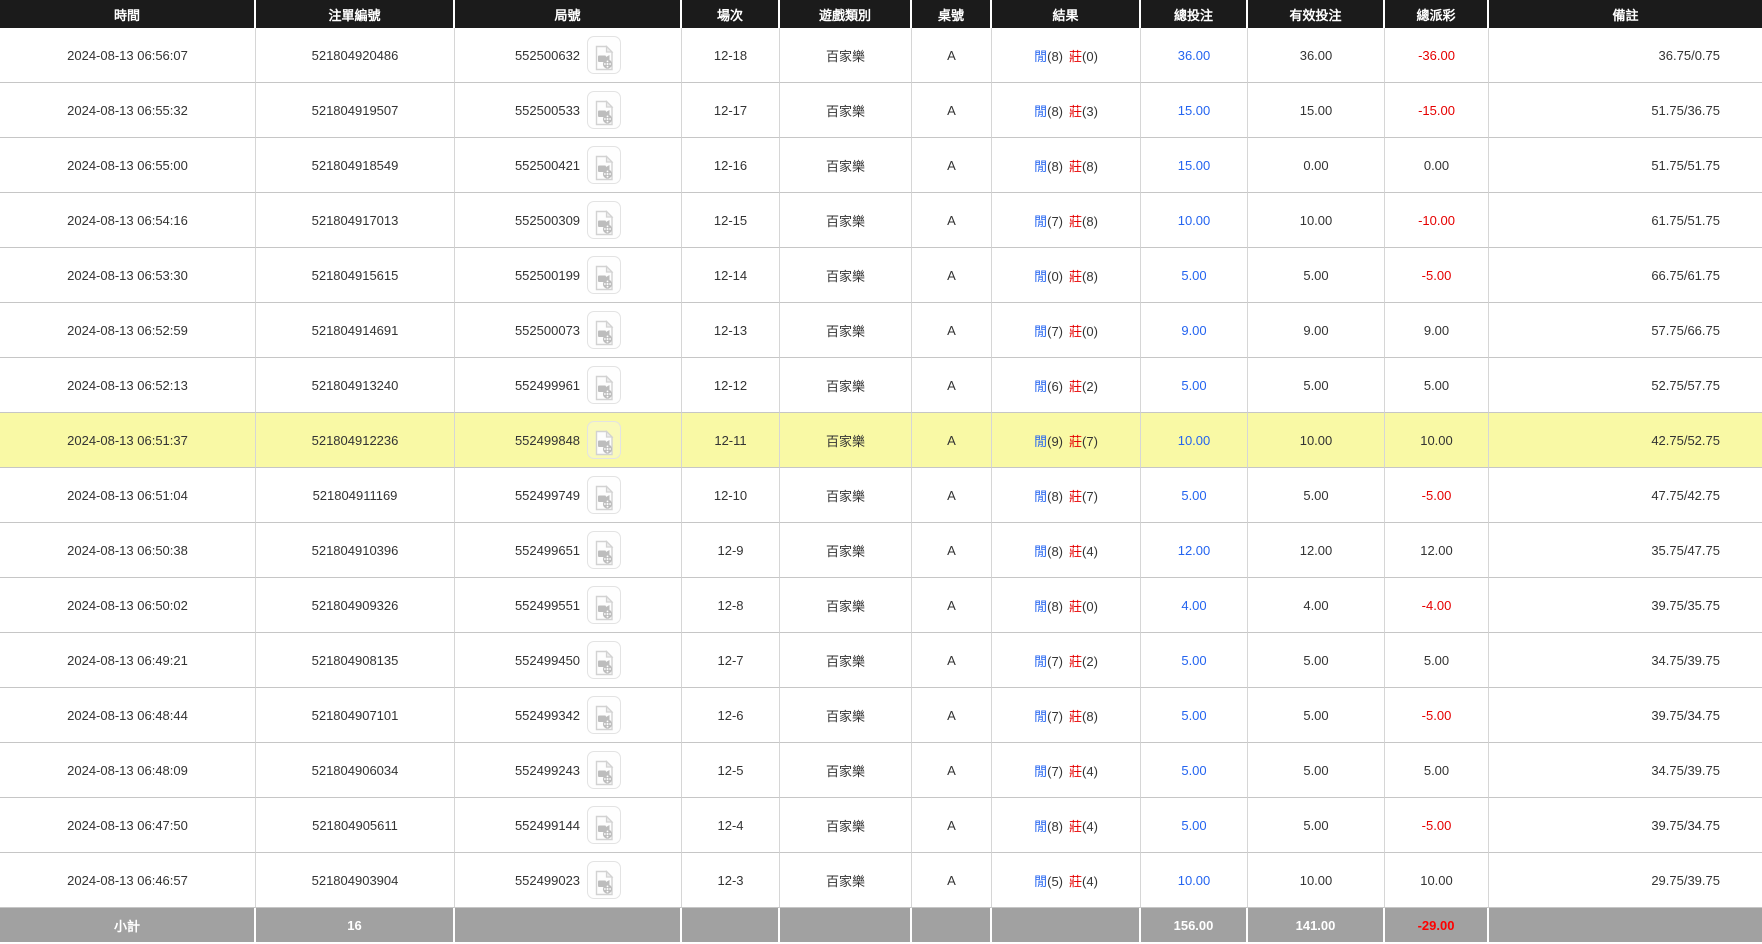 Image resolution: width=1762 pixels, height=944 pixels. I want to click on cell-valid-bet: 5.00, so click(1316, 715).